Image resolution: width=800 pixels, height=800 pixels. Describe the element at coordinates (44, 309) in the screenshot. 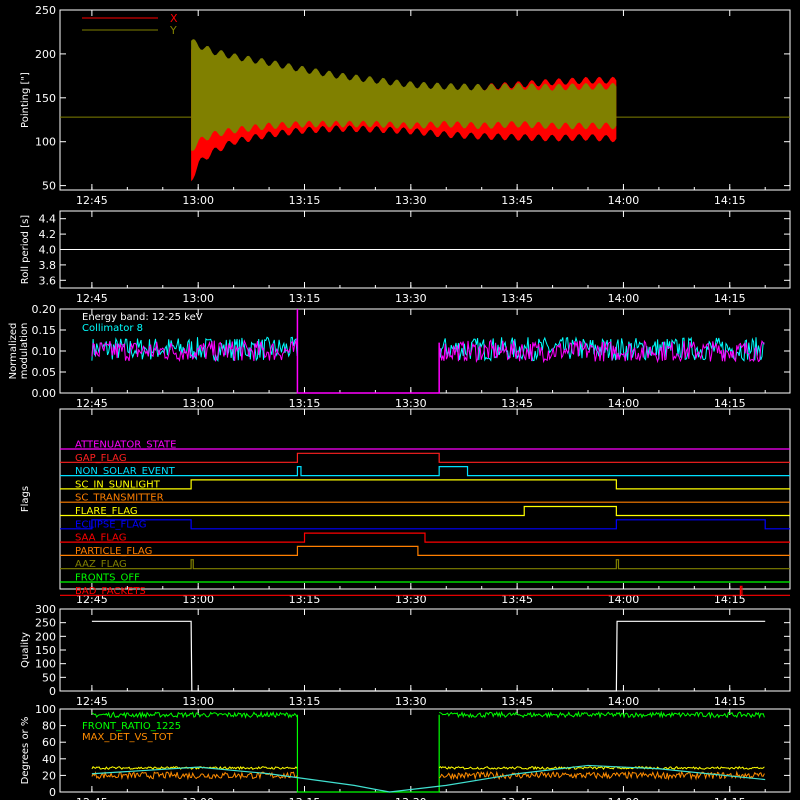

I see `modulation-ytick-label: 0.20` at that location.